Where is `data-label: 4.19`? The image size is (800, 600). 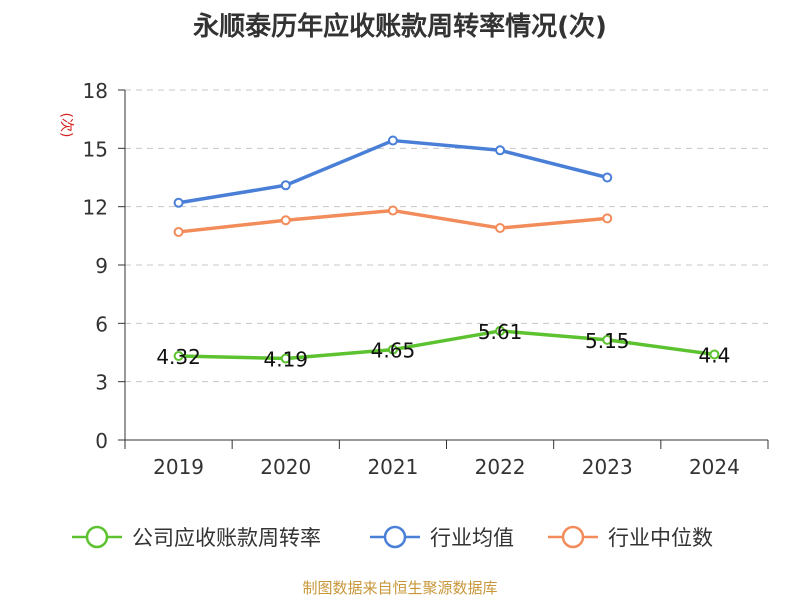
data-label: 4.19 is located at coordinates (285, 360).